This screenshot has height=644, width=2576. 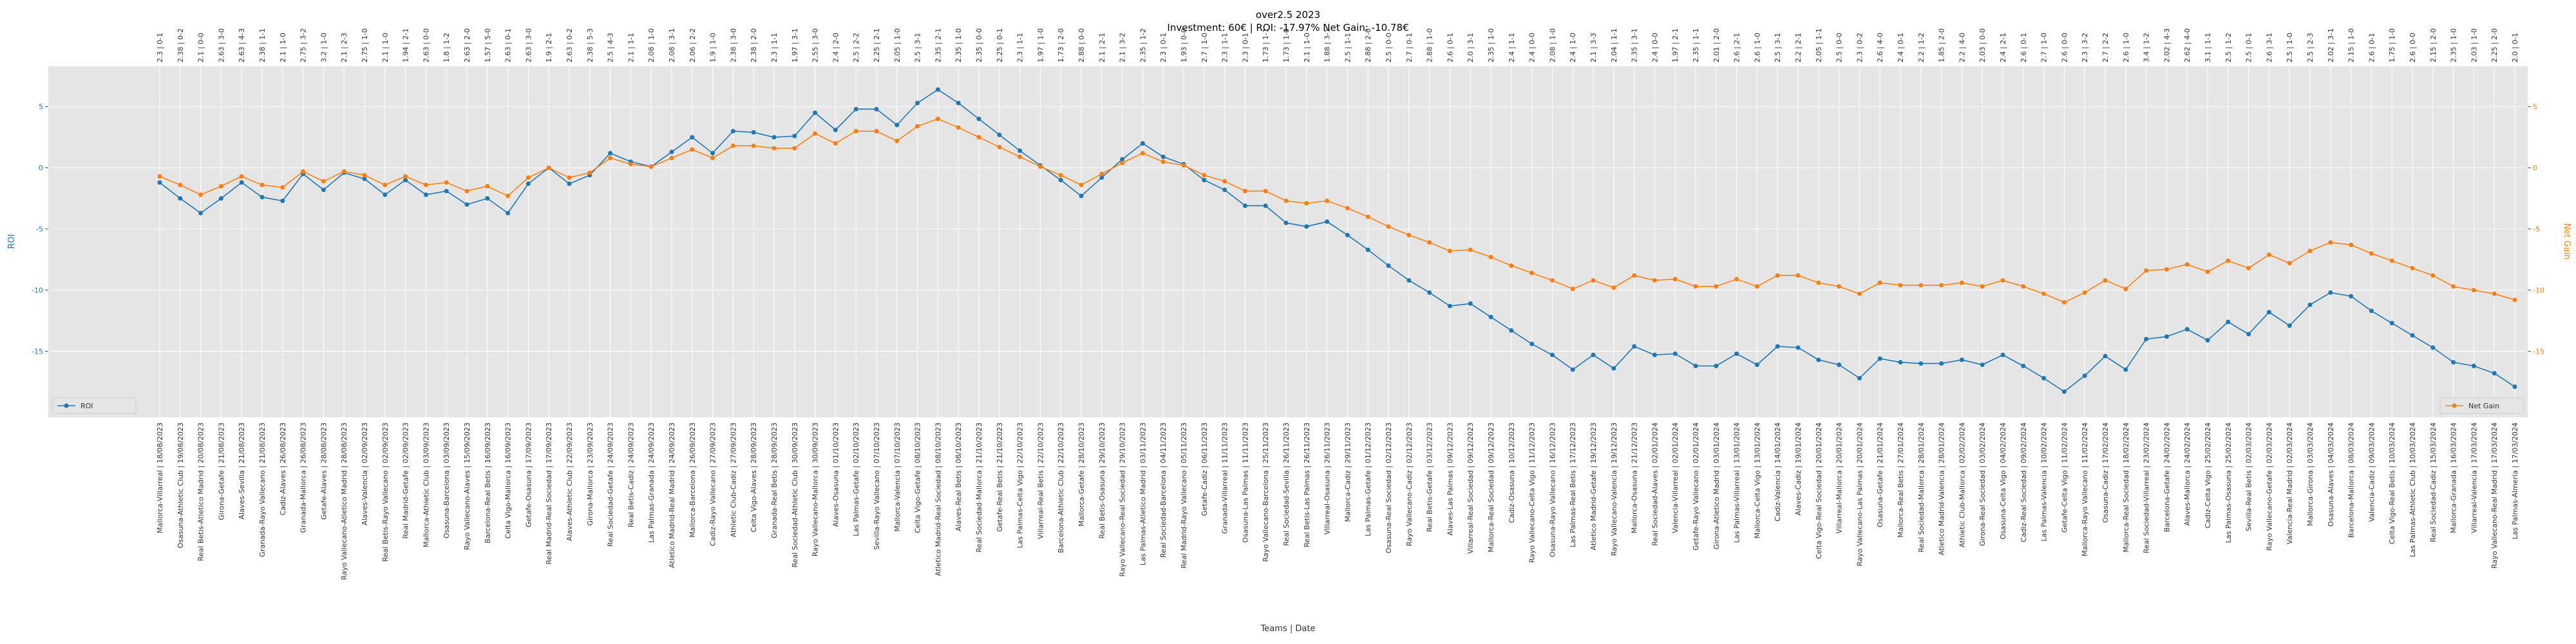 I want to click on top-label: 2.1 | 0-0, so click(x=201, y=48).